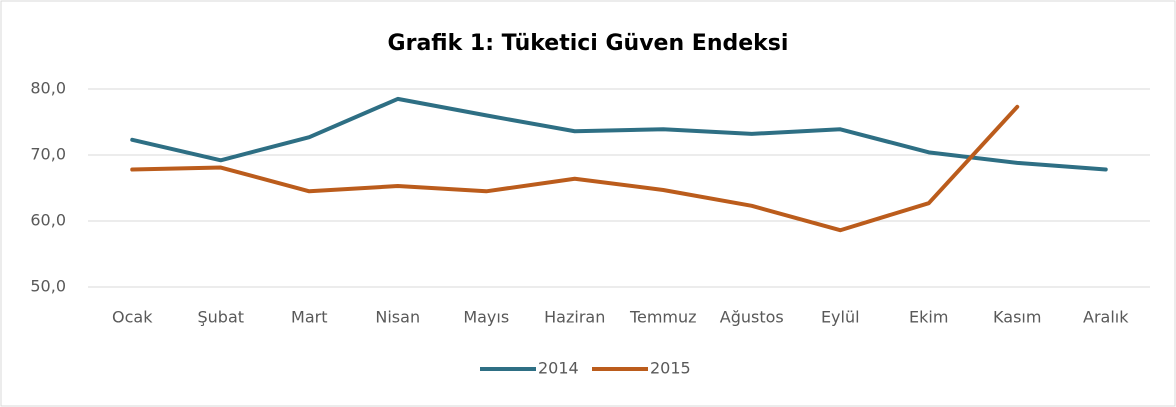  What do you see at coordinates (752, 317) in the screenshot?
I see `x-tick-label: Ağustos` at bounding box center [752, 317].